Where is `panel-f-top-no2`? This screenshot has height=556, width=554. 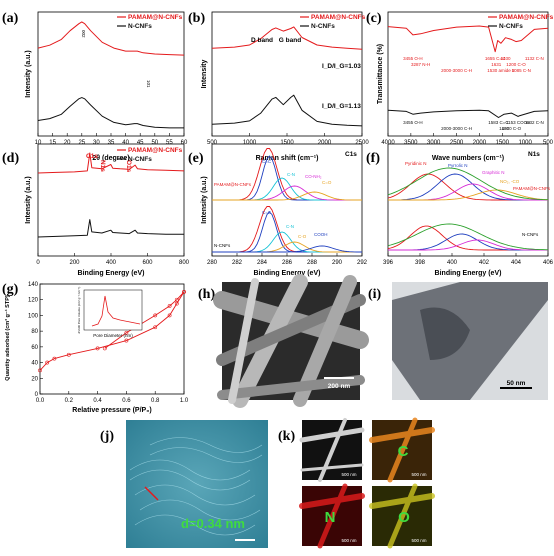 panel-f-top-no2 is located at coordinates (468, 195).